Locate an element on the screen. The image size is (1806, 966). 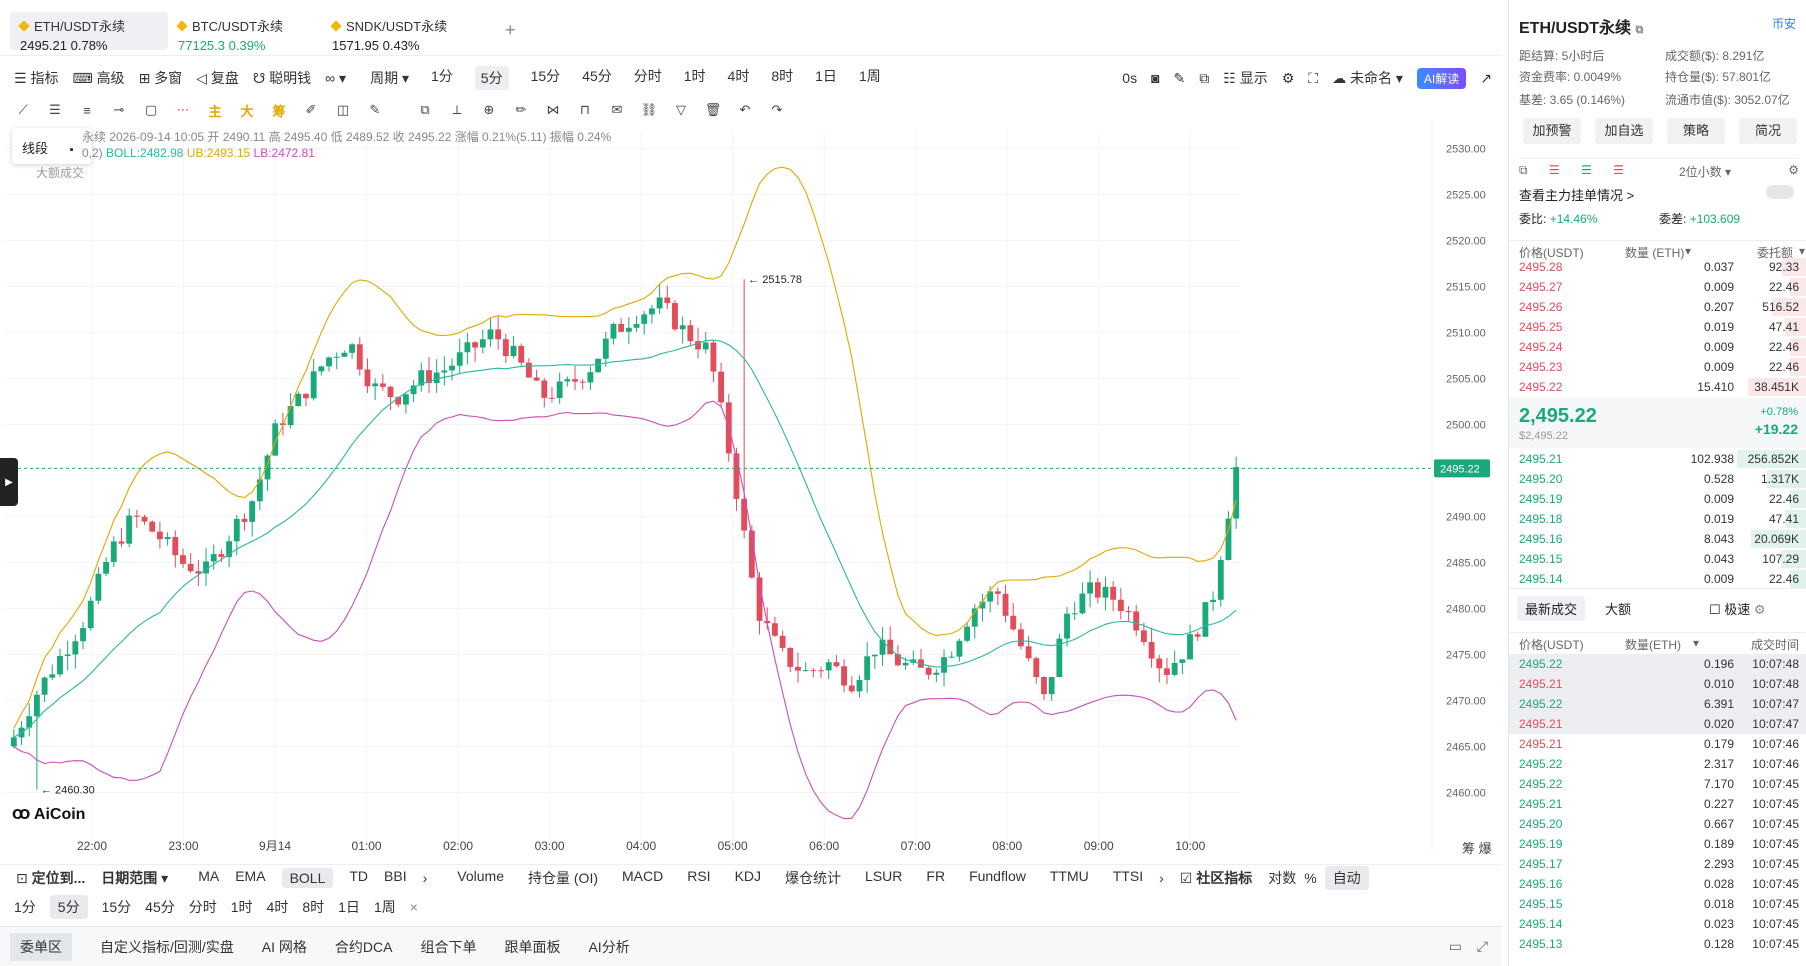
channel-icon: ≡ is located at coordinates (87, 110).